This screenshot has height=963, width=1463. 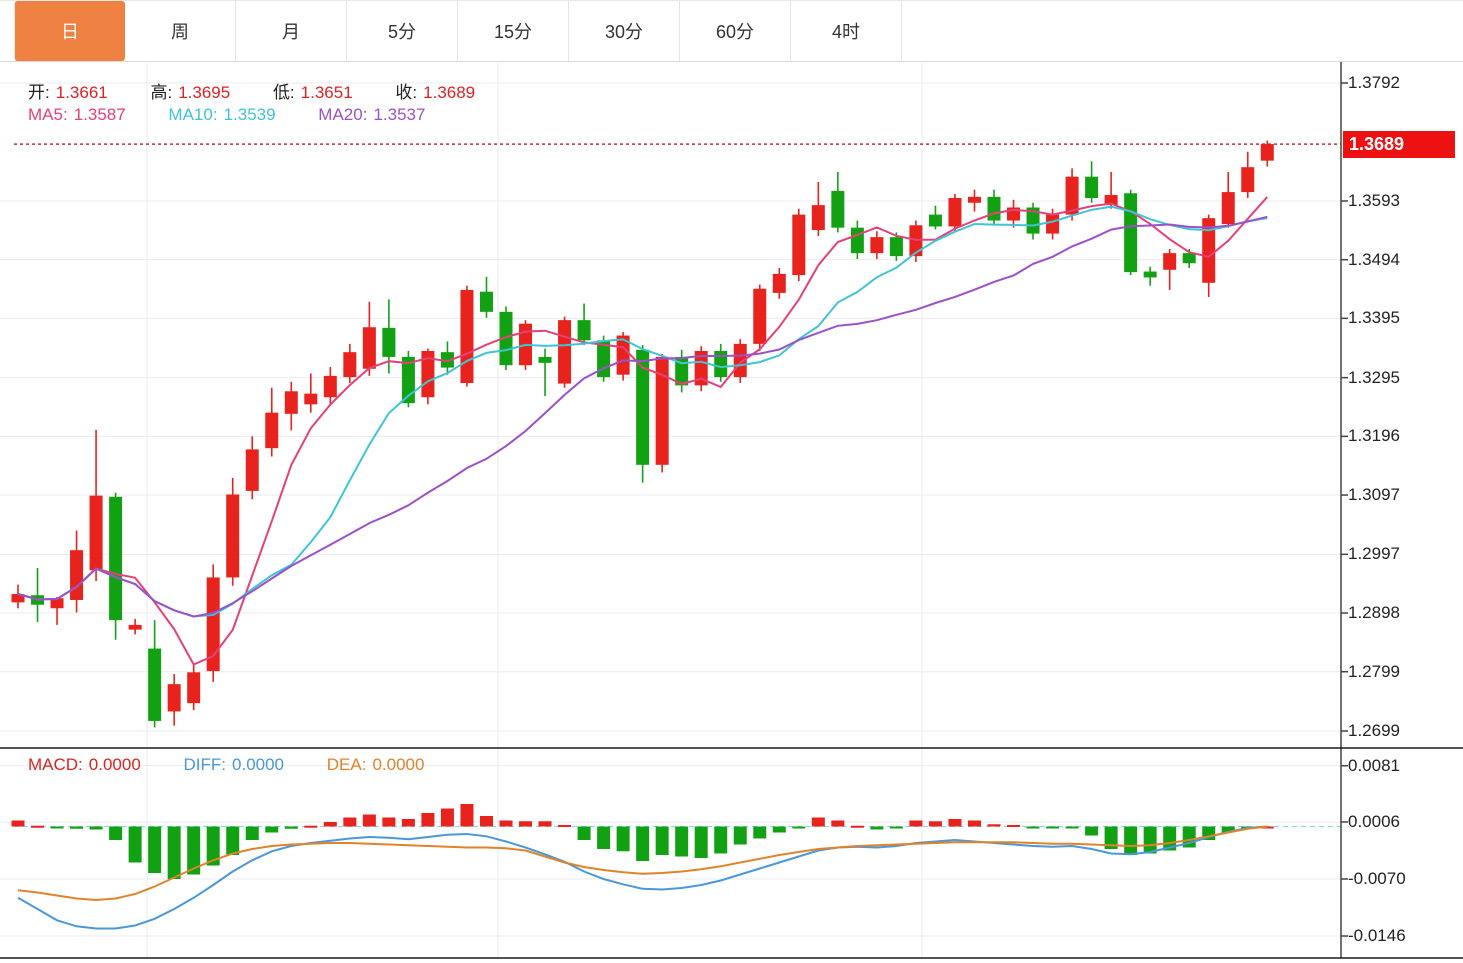 What do you see at coordinates (735, 31) in the screenshot?
I see `tab-60min: 60分` at bounding box center [735, 31].